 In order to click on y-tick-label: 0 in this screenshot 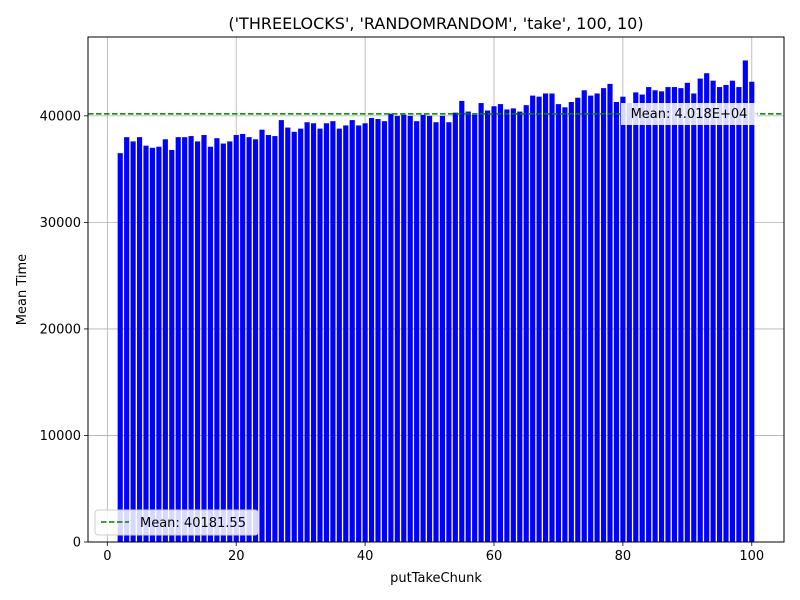, I will do `click(77, 543)`.